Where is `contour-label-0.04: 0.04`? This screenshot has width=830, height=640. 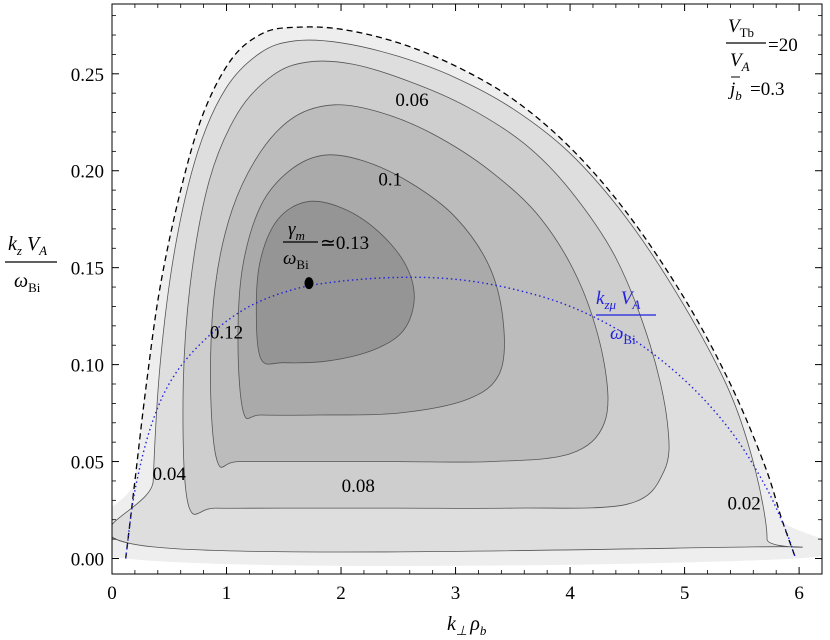
contour-label-0.04: 0.04 is located at coordinates (170, 474).